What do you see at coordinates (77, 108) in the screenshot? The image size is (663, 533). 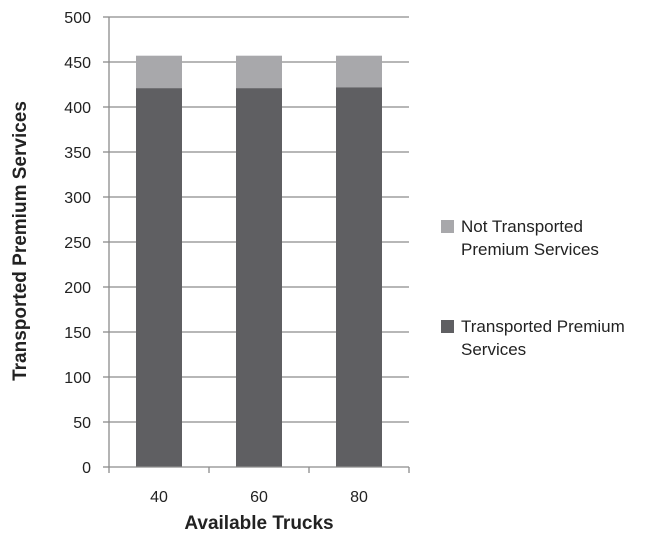 I see `y-tick-label: 400` at bounding box center [77, 108].